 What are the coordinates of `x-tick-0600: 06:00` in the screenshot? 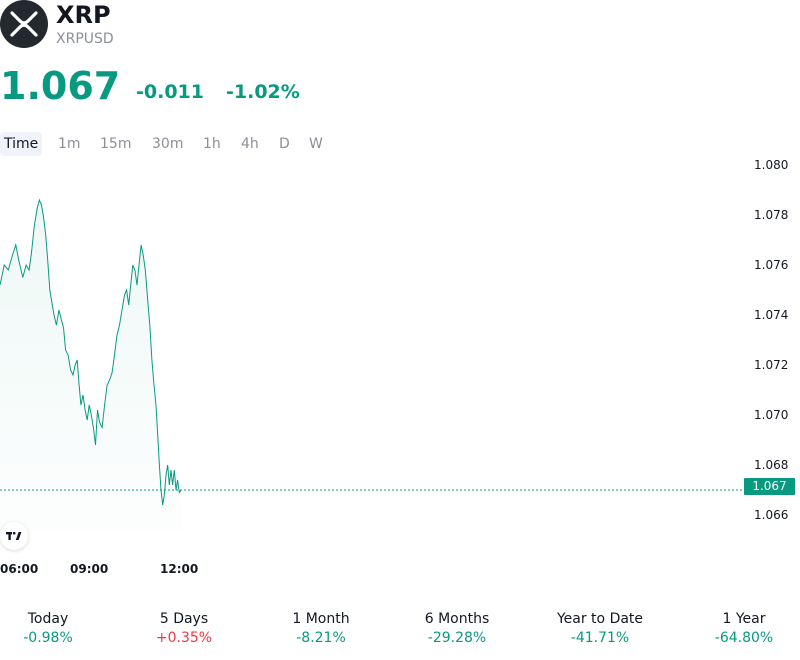 It's located at (19, 569).